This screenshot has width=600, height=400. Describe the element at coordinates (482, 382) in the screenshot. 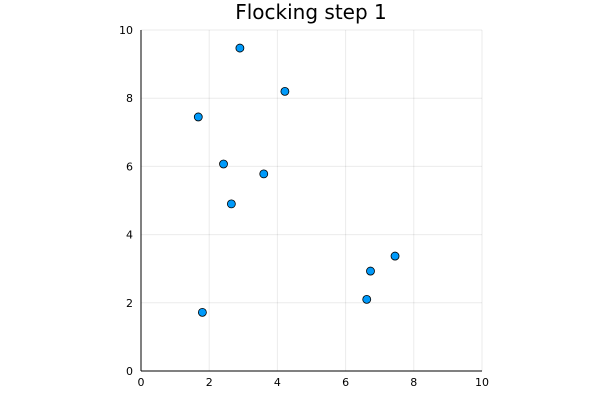

I see `x-tick-label: 10` at that location.